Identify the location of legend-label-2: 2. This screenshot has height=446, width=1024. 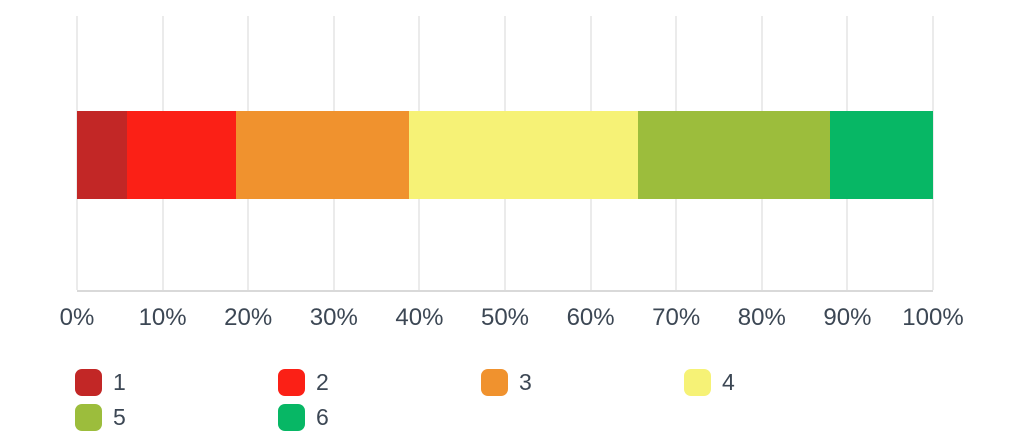
(322, 382).